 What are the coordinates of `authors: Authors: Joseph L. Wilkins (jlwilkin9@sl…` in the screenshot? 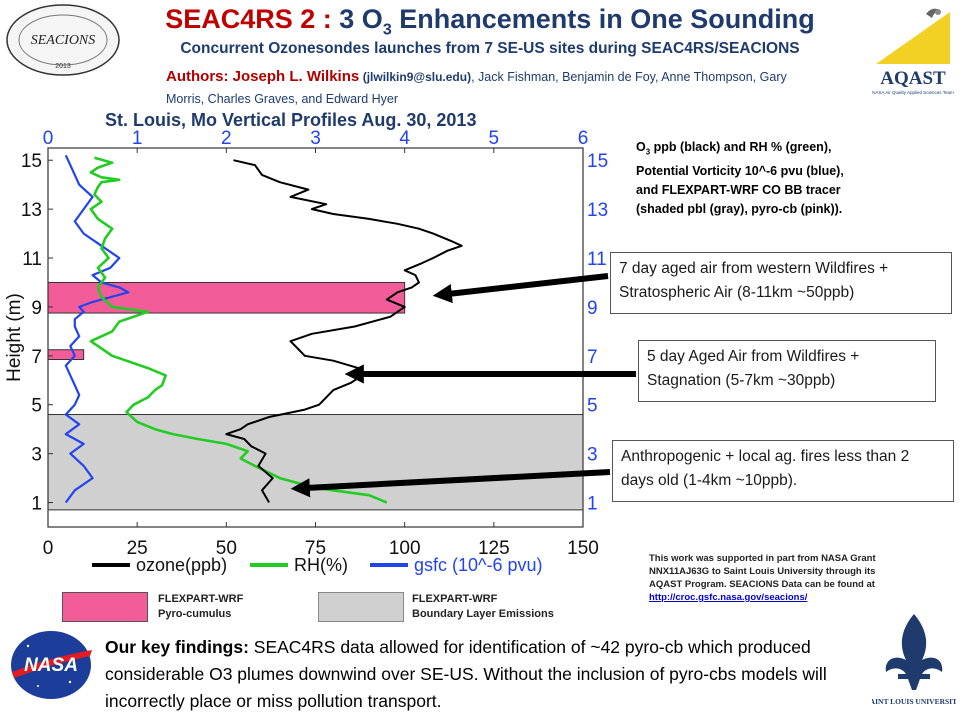 It's located at (486, 88).